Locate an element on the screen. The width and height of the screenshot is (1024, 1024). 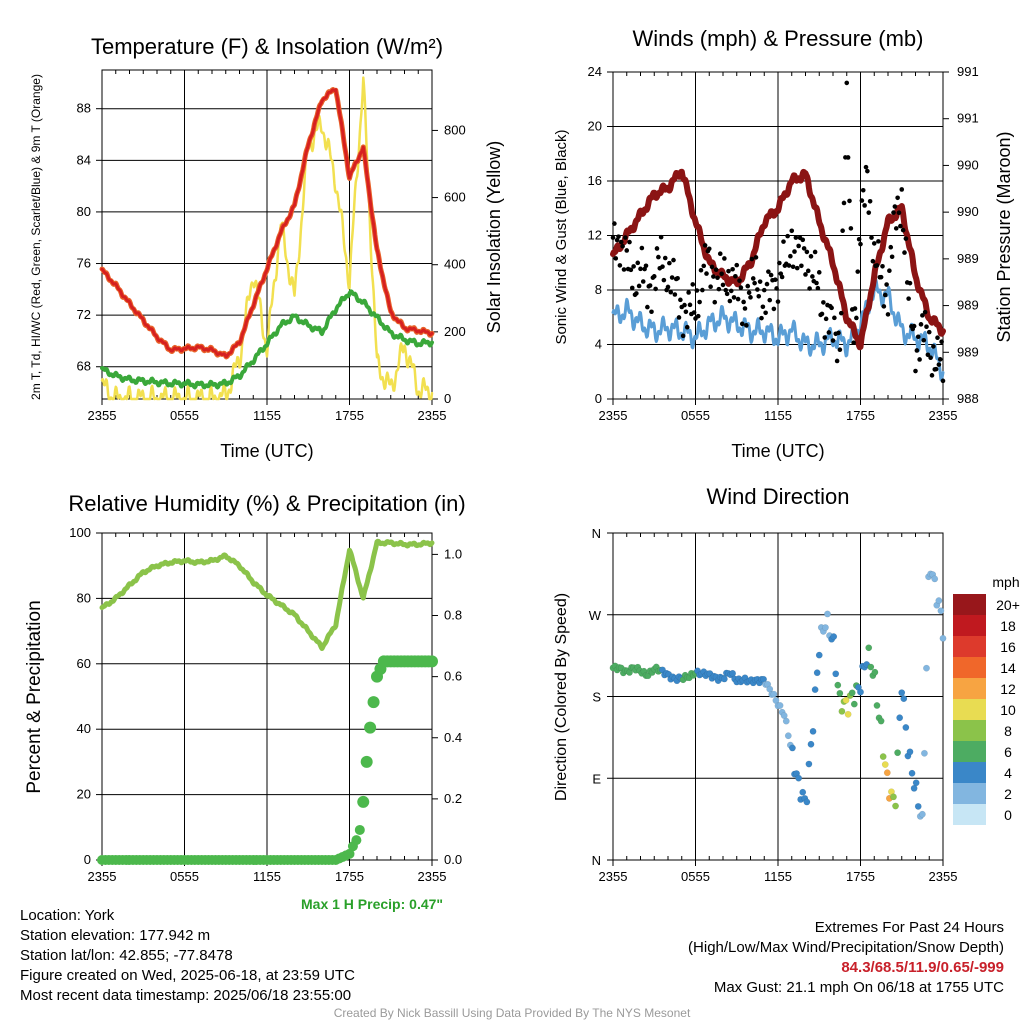
panel-2-ylabel: Sonic Wind & Gust (Blue, Black) is located at coordinates (561, 236).